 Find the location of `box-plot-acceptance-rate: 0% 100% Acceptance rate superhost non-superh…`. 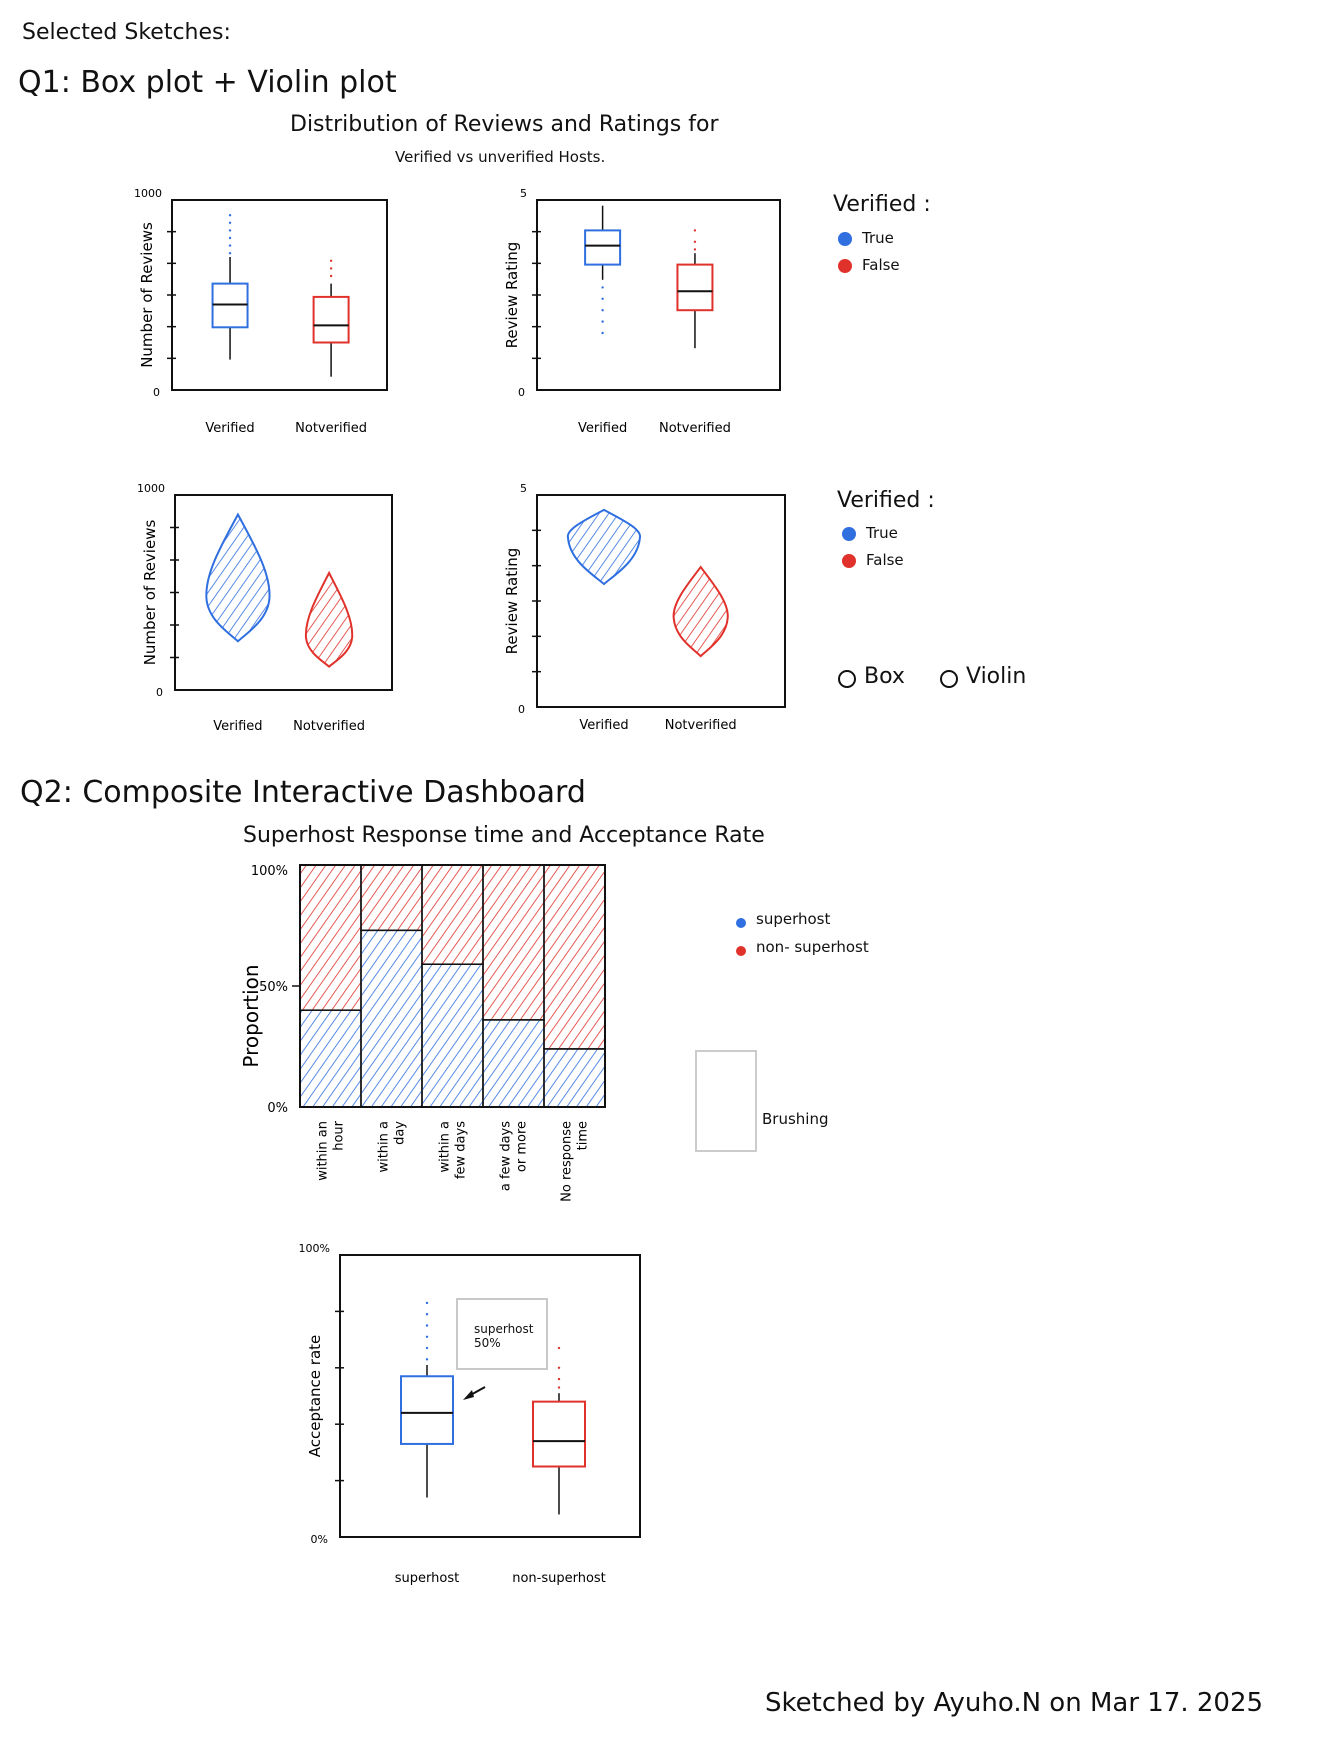

box-plot-acceptance-rate: 0% 100% Acceptance rate superhost non-superh… is located at coordinates (470, 1414).